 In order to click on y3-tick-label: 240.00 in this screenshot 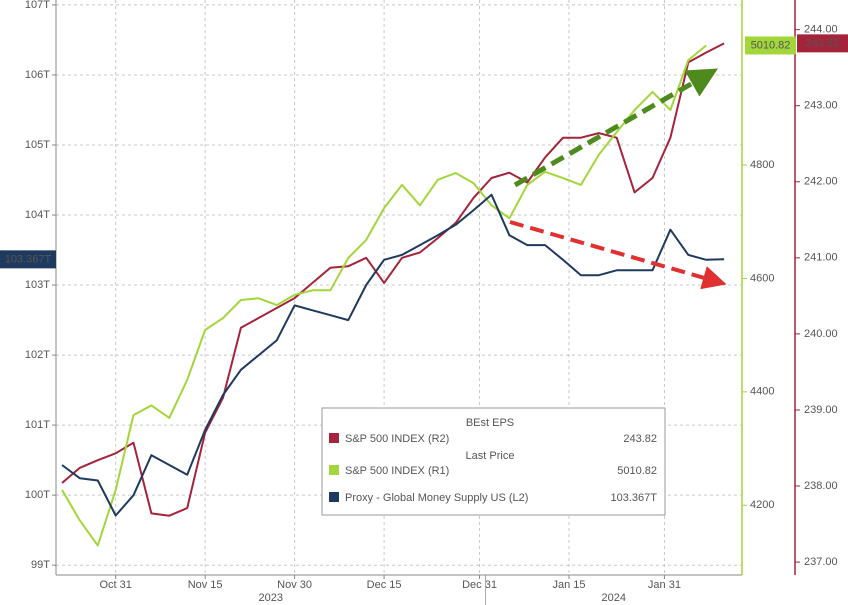, I will do `click(821, 334)`.